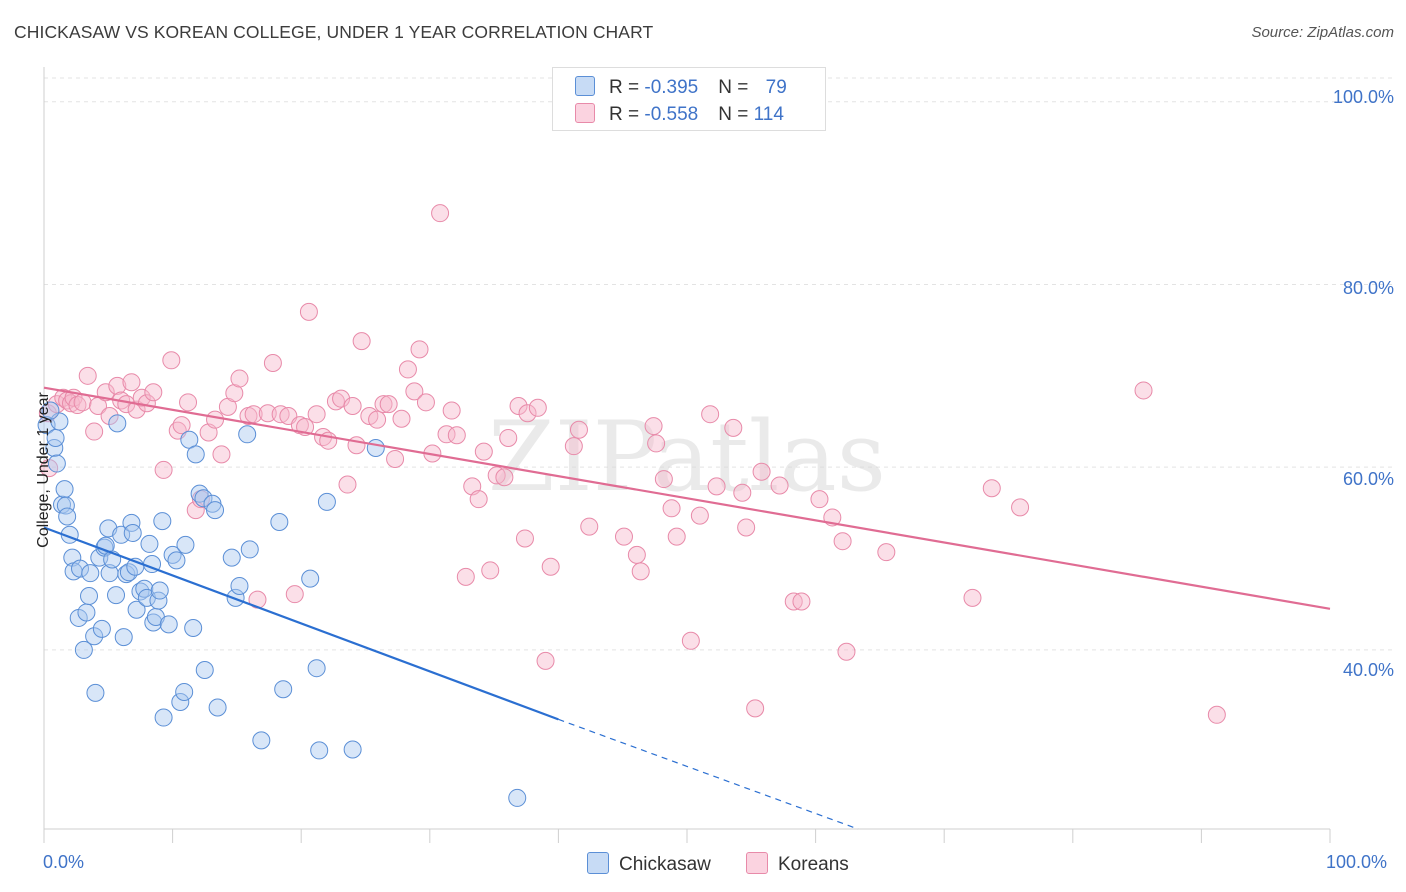 This screenshot has width=1406, height=892. I want to click on legend-r-label: R =, so click(627, 87).